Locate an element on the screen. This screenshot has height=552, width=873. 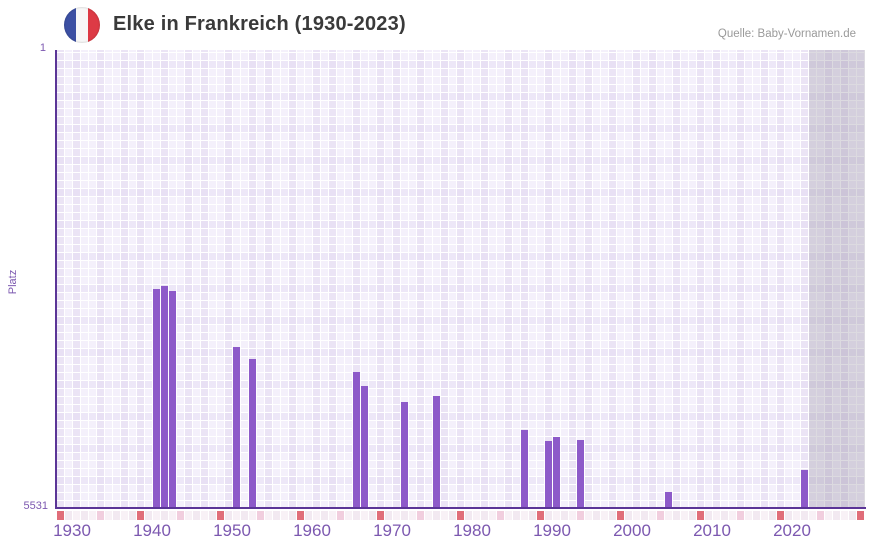
chart-title: Elke in Frankreich (1930-2023) is located at coordinates (259, 24).